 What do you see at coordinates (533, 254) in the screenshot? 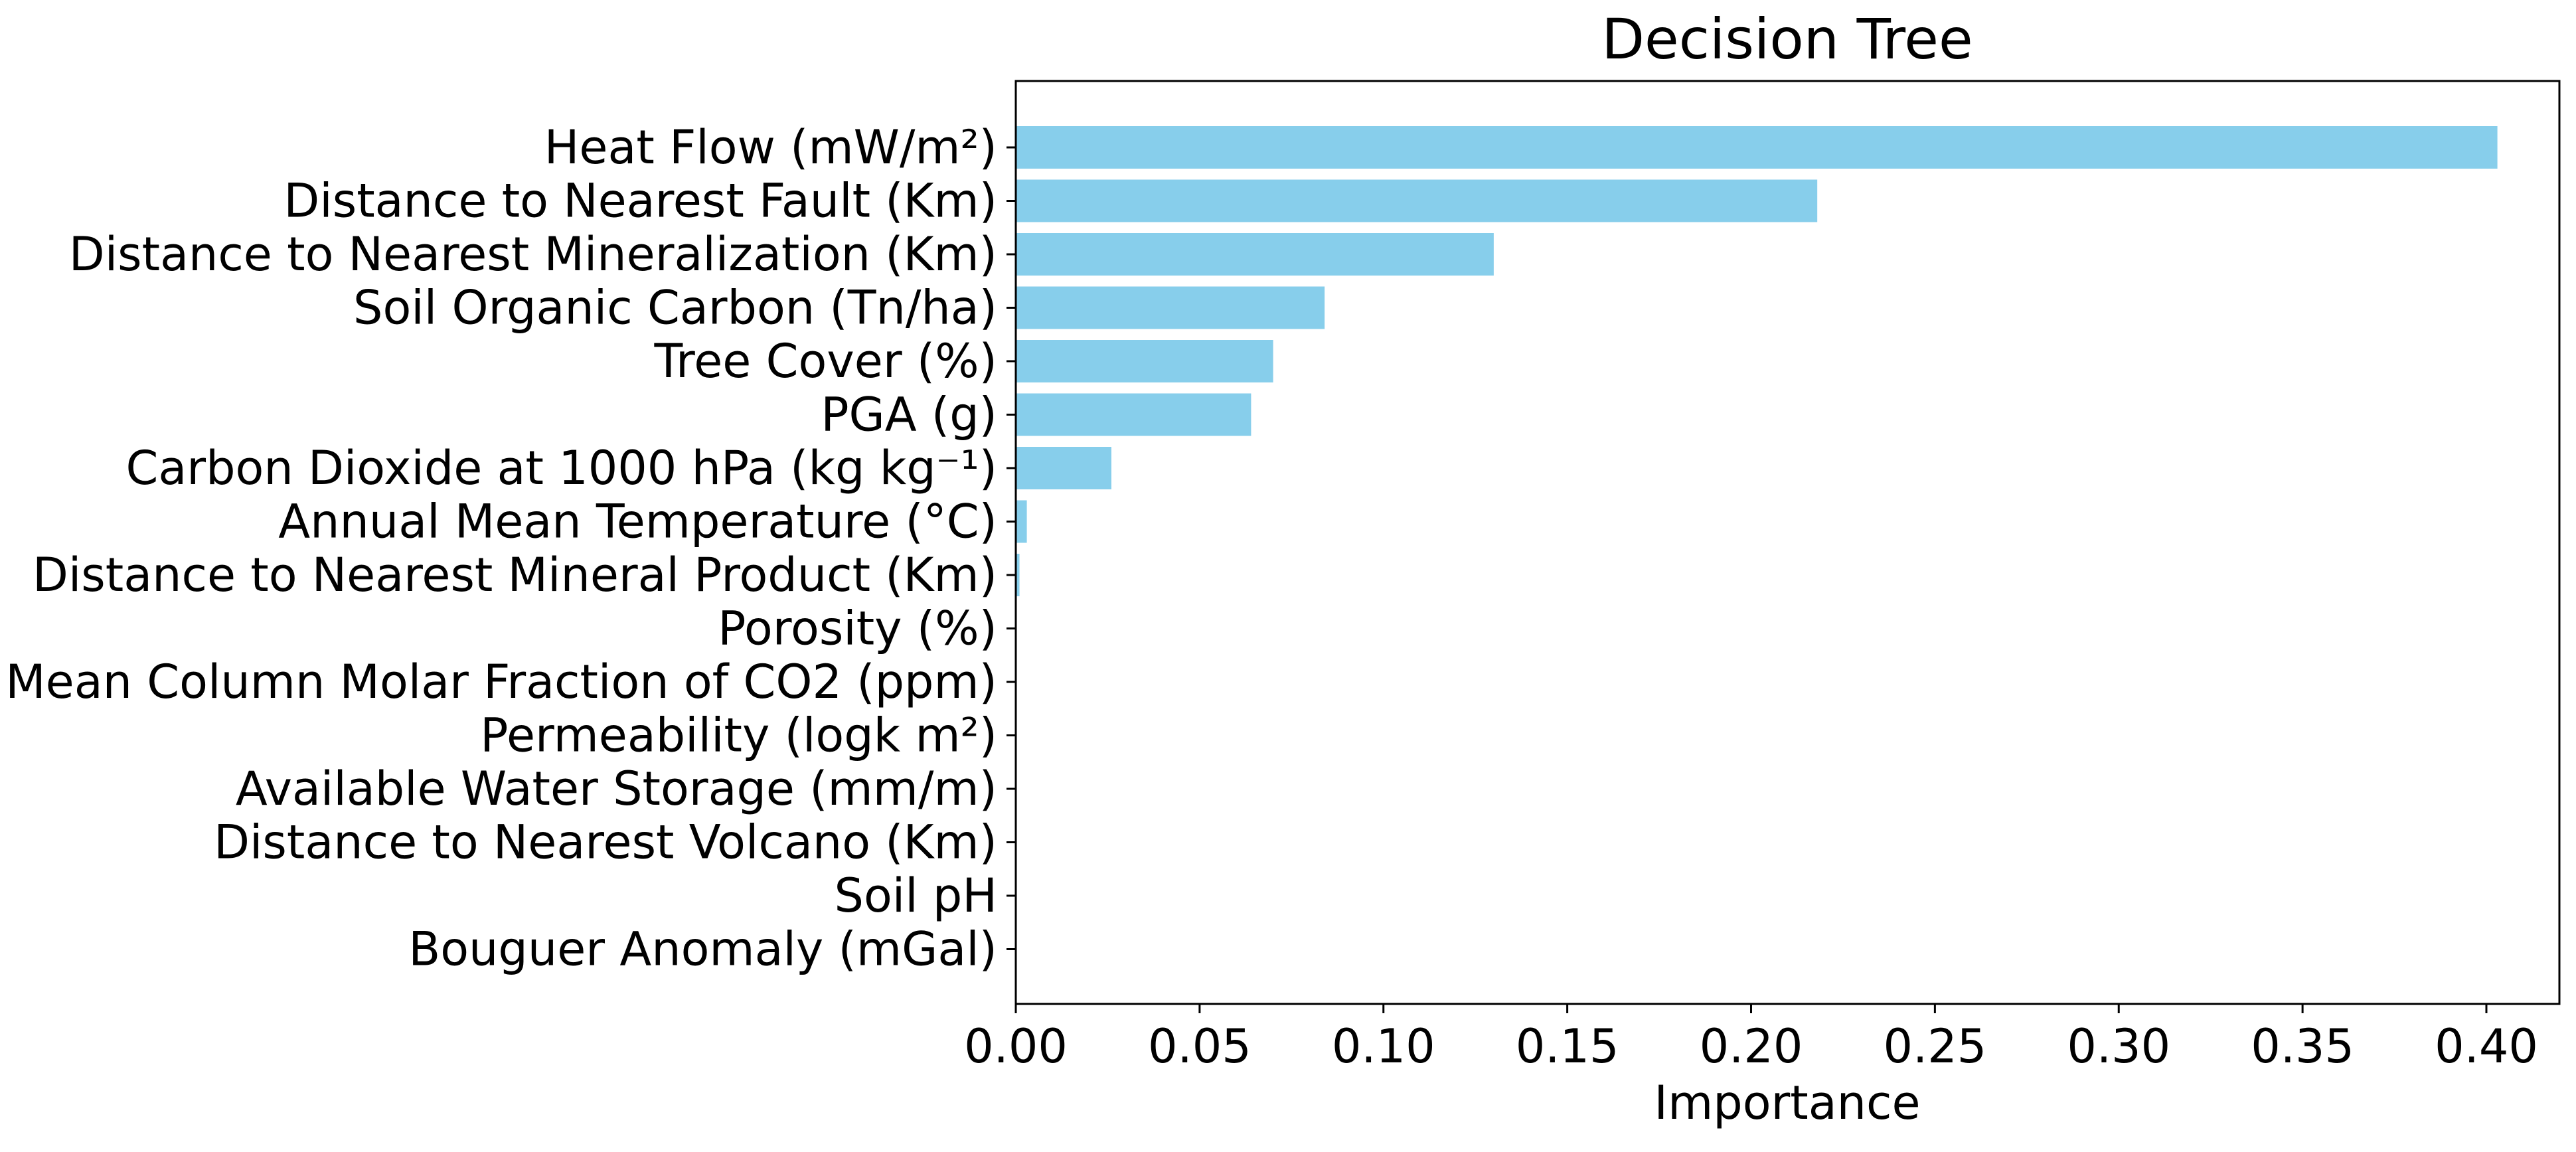
I see `y-tick-label: Distance to Nearest Mineralization (Km)` at bounding box center [533, 254].